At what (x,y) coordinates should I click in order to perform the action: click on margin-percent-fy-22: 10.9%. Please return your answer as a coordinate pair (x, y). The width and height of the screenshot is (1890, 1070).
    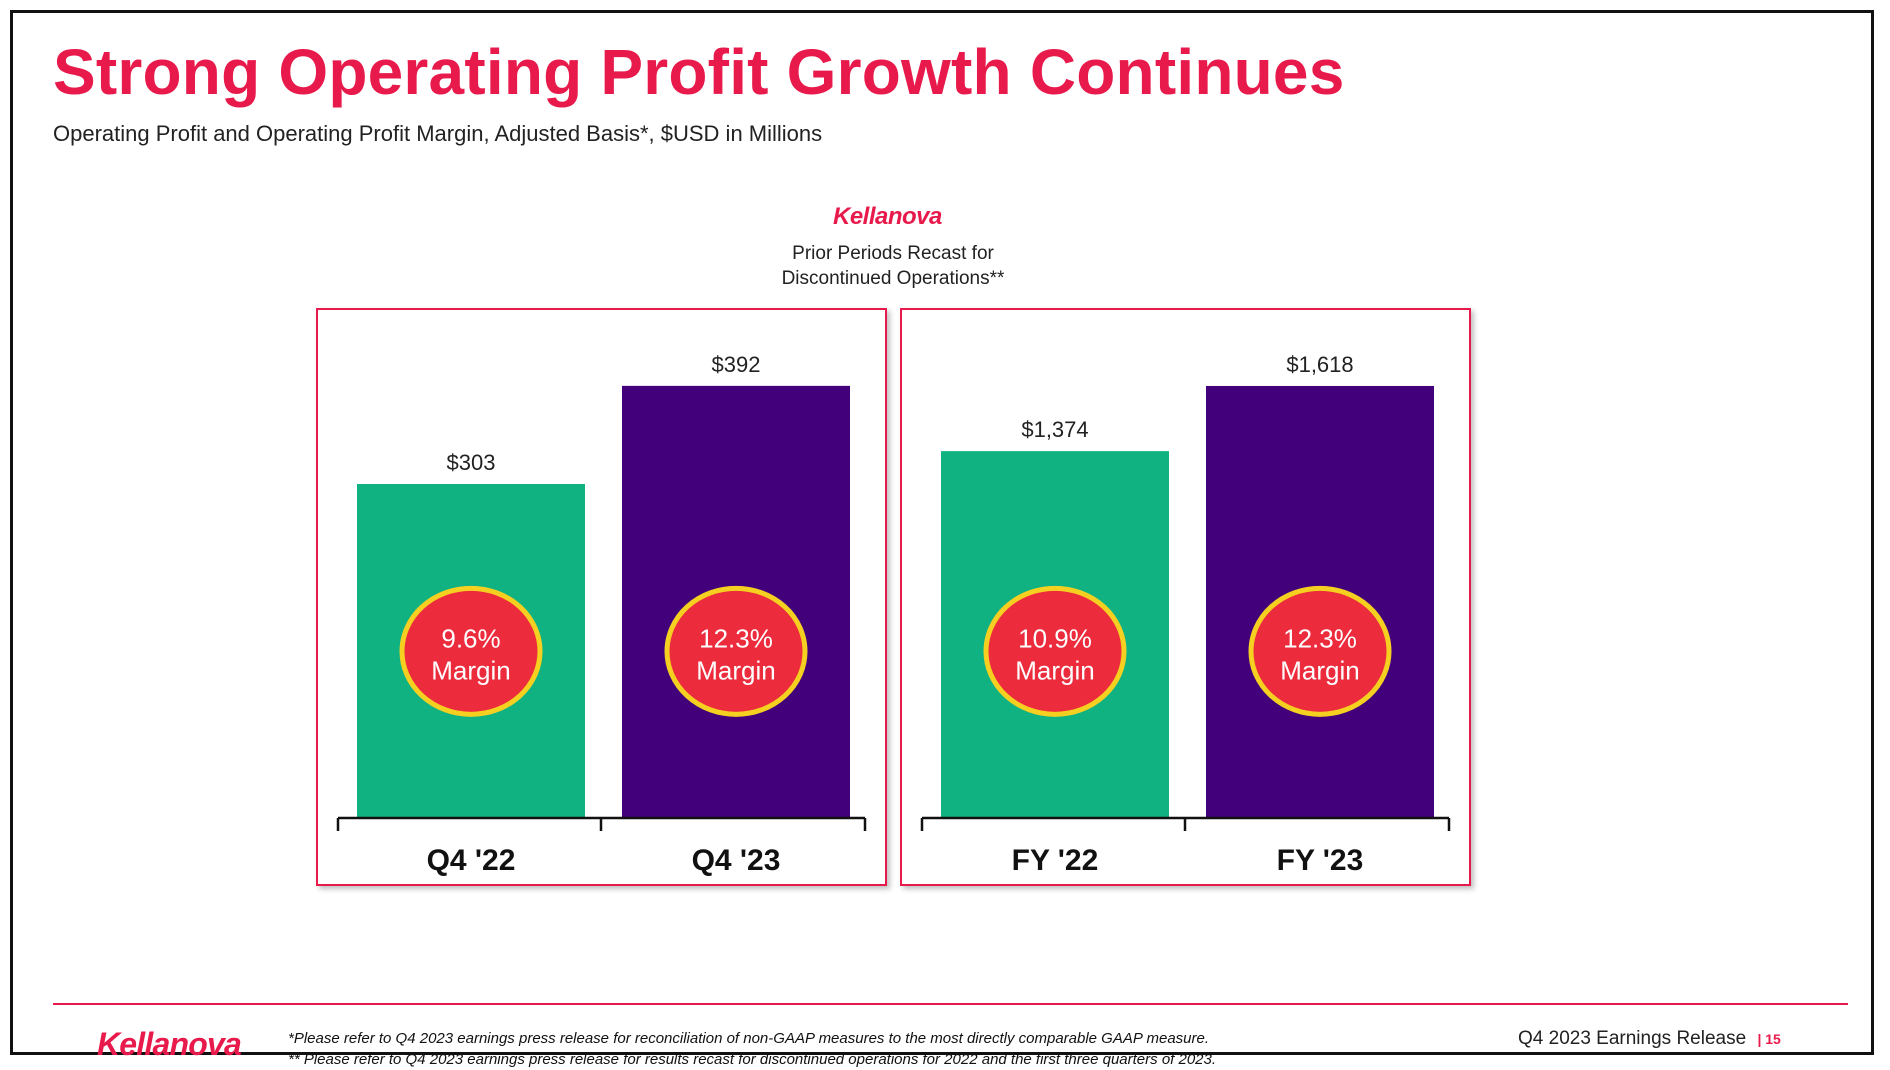
    Looking at the image, I should click on (1055, 638).